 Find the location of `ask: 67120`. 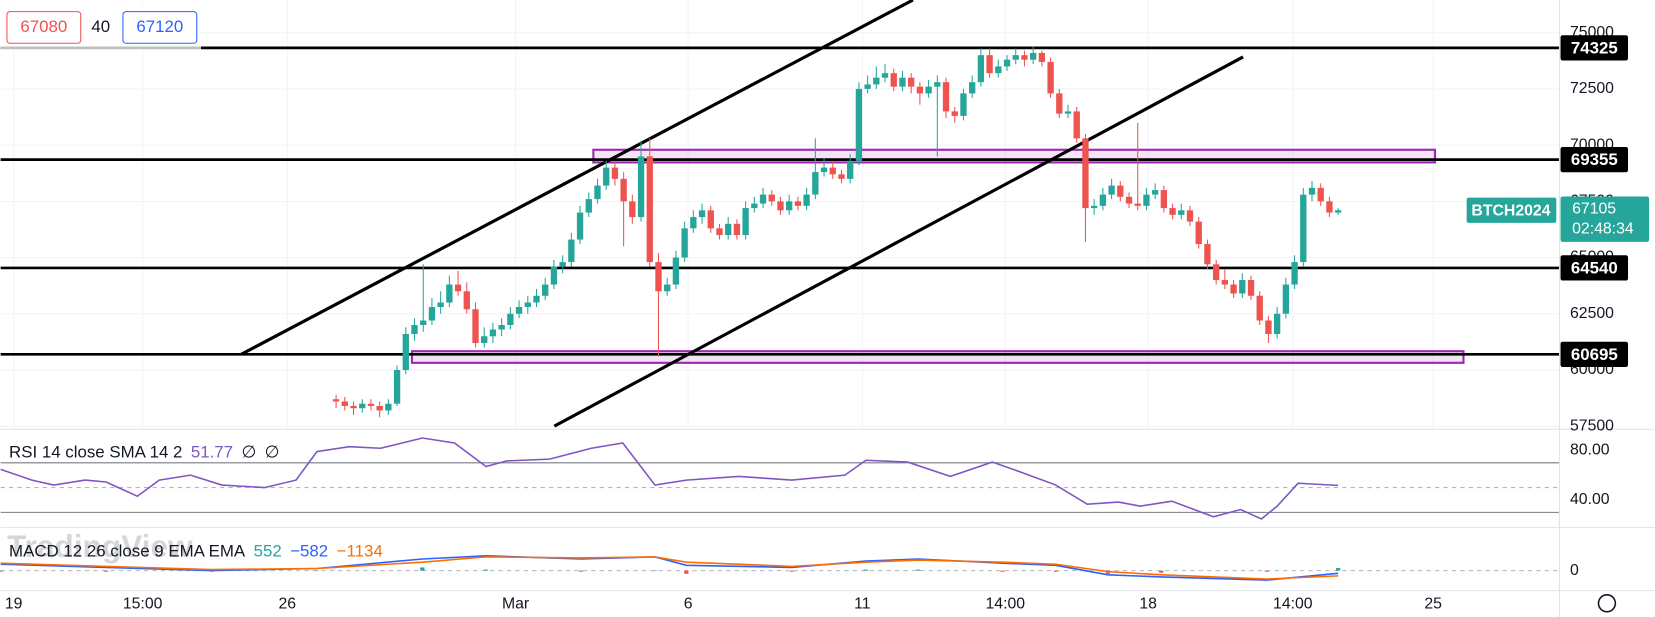

ask: 67120 is located at coordinates (159, 26).